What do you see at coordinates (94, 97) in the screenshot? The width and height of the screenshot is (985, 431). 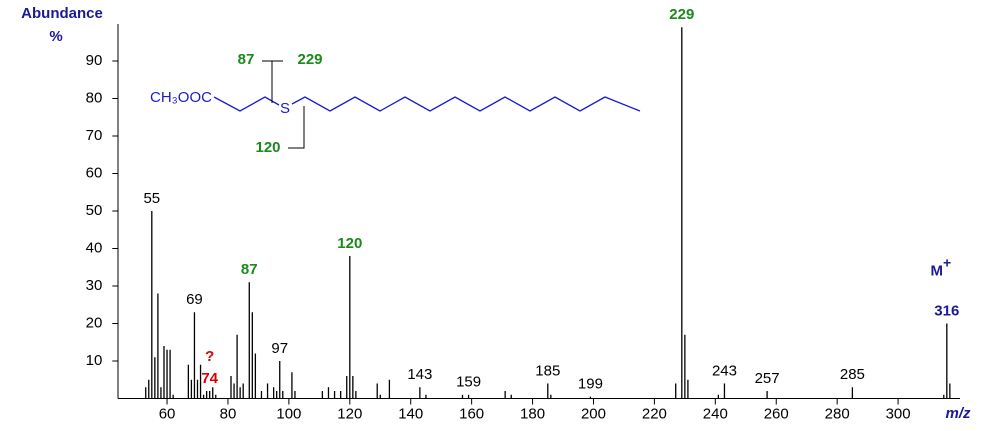 I see `y-tick-label: 80` at bounding box center [94, 97].